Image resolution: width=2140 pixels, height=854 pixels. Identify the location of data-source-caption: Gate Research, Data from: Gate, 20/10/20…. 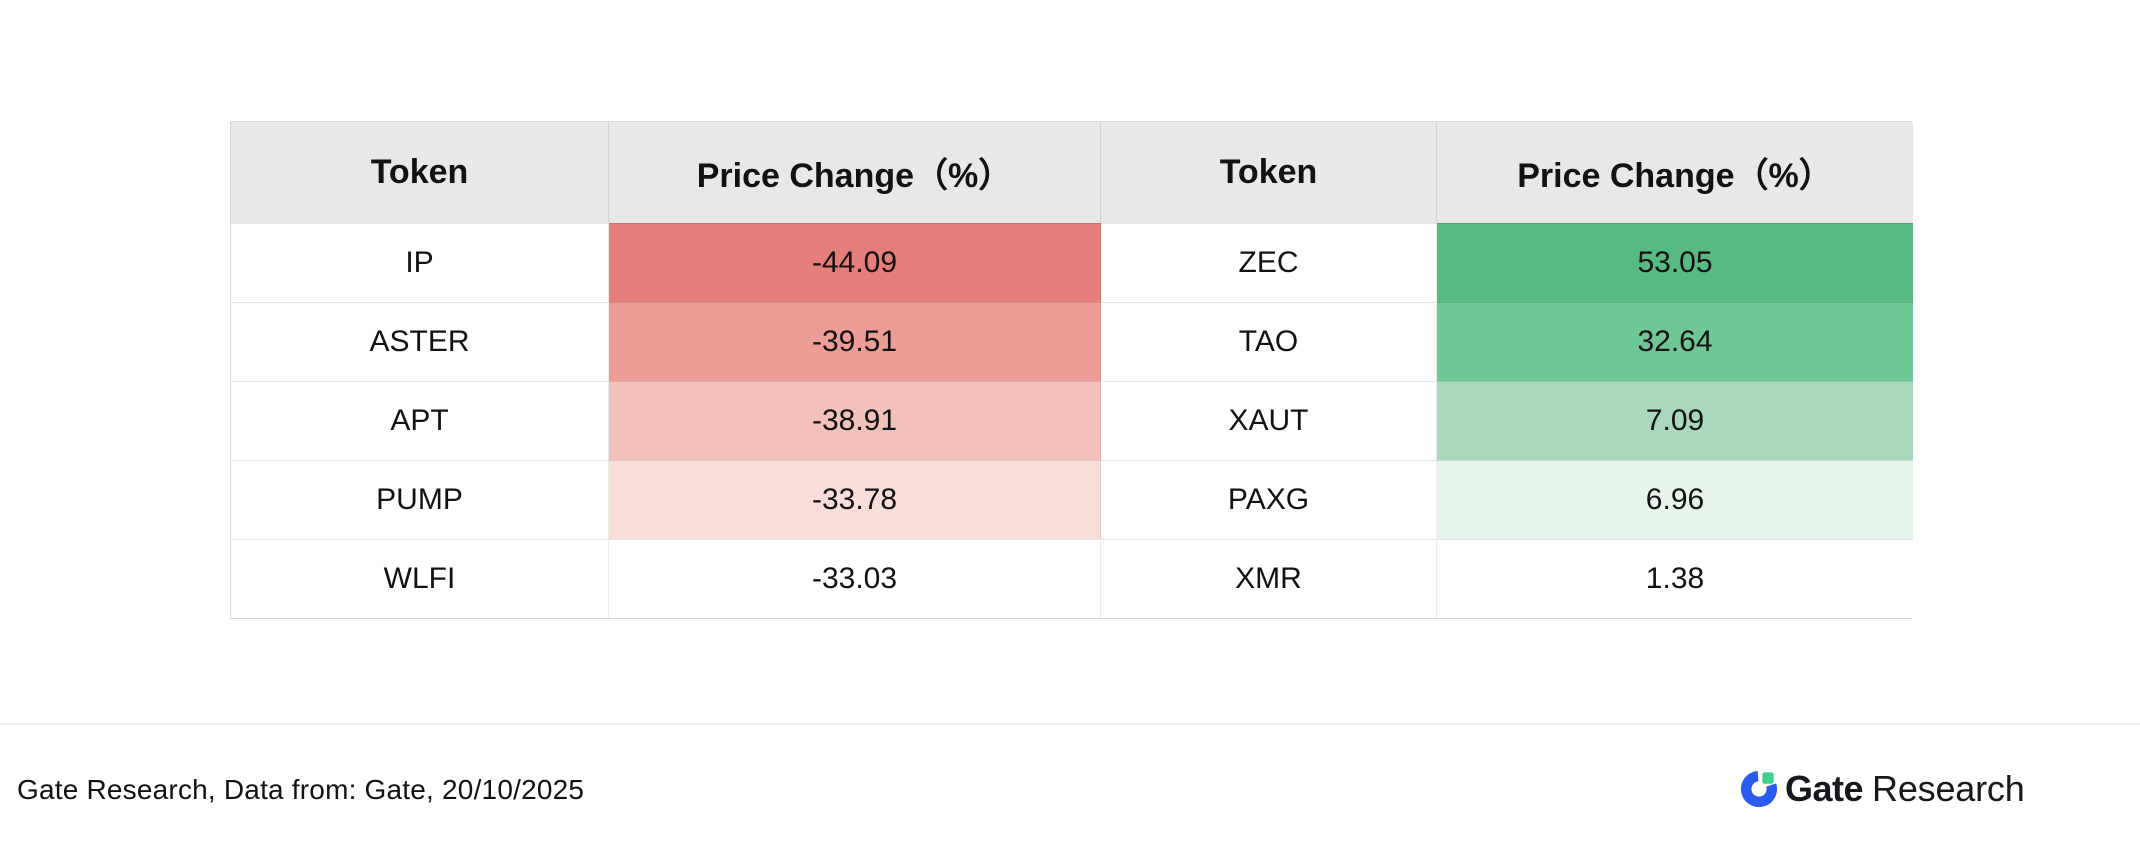
(301, 789).